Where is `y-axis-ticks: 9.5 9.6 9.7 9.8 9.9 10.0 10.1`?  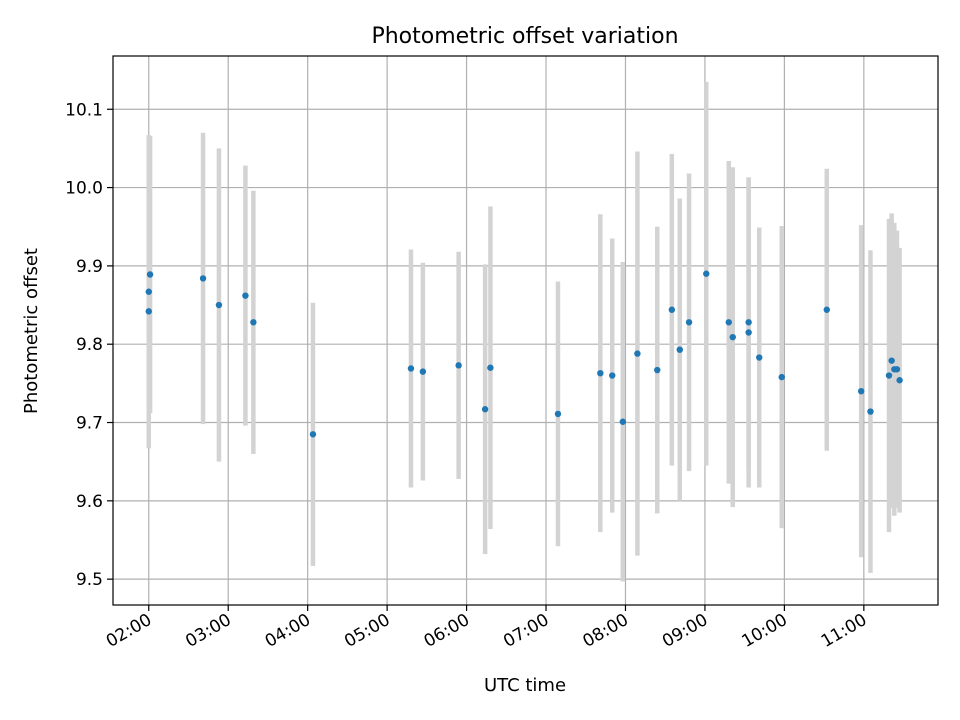 y-axis-ticks: 9.5 9.6 9.7 9.8 9.9 10.0 10.1 is located at coordinates (89, 345).